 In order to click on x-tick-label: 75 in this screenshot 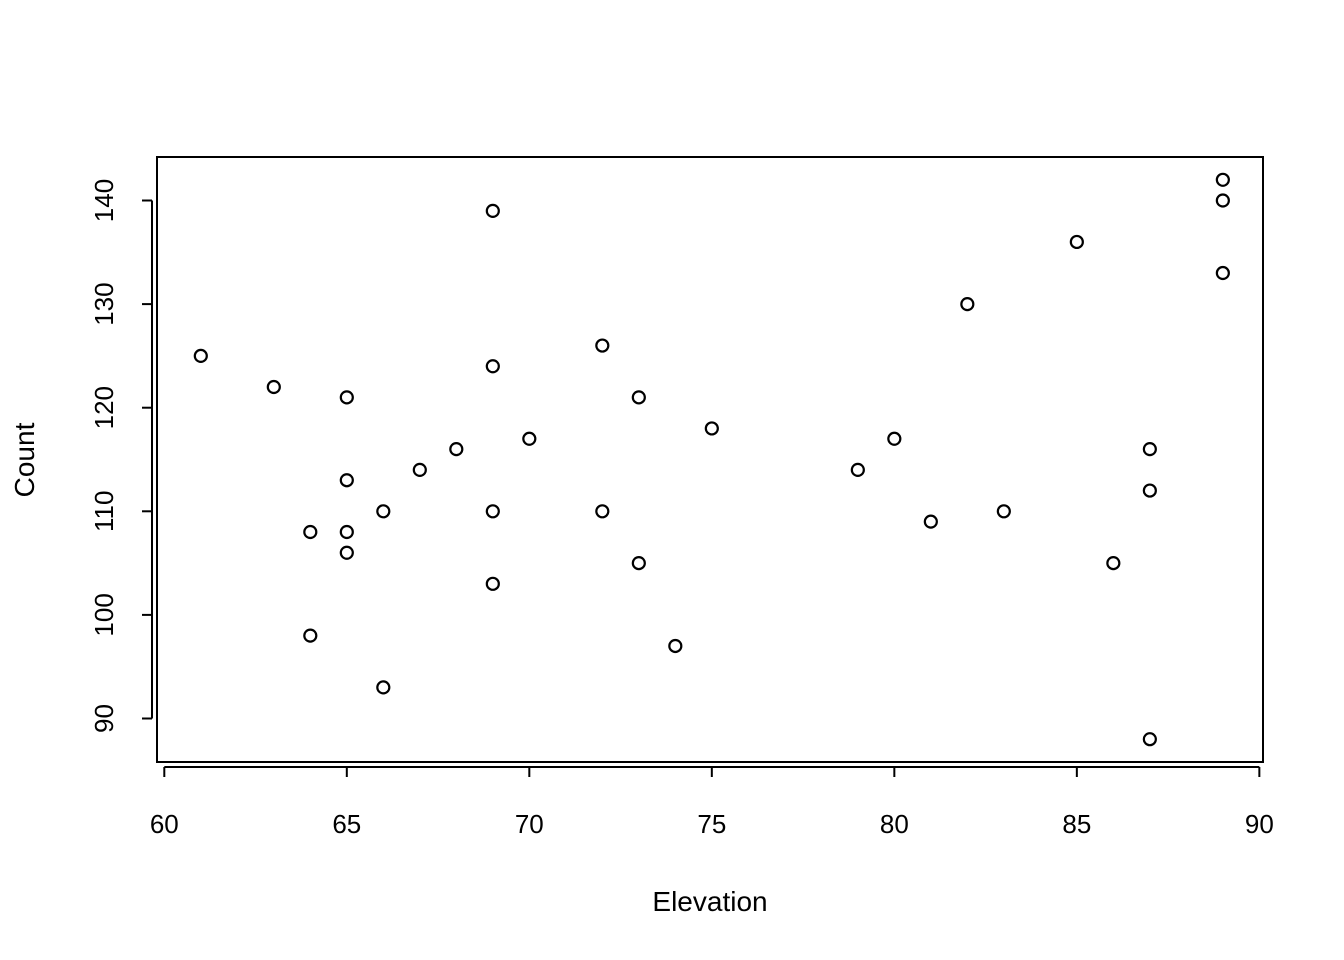, I will do `click(711, 824)`.